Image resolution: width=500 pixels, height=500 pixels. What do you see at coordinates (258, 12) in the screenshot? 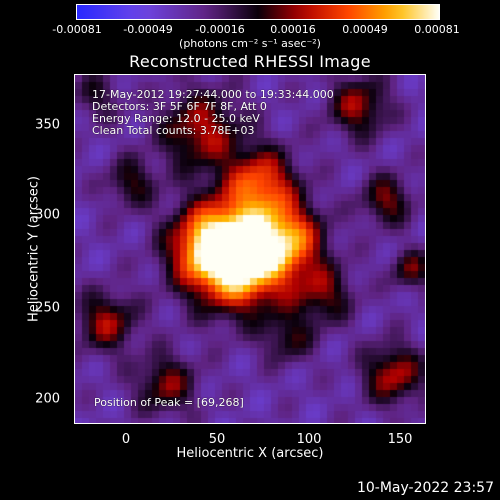
I see `colorbar` at bounding box center [258, 12].